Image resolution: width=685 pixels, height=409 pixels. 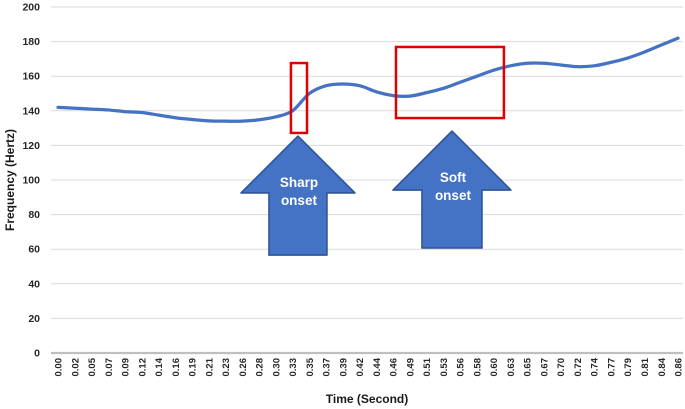 I want to click on x-tick-label: 0.74, so click(x=595, y=366).